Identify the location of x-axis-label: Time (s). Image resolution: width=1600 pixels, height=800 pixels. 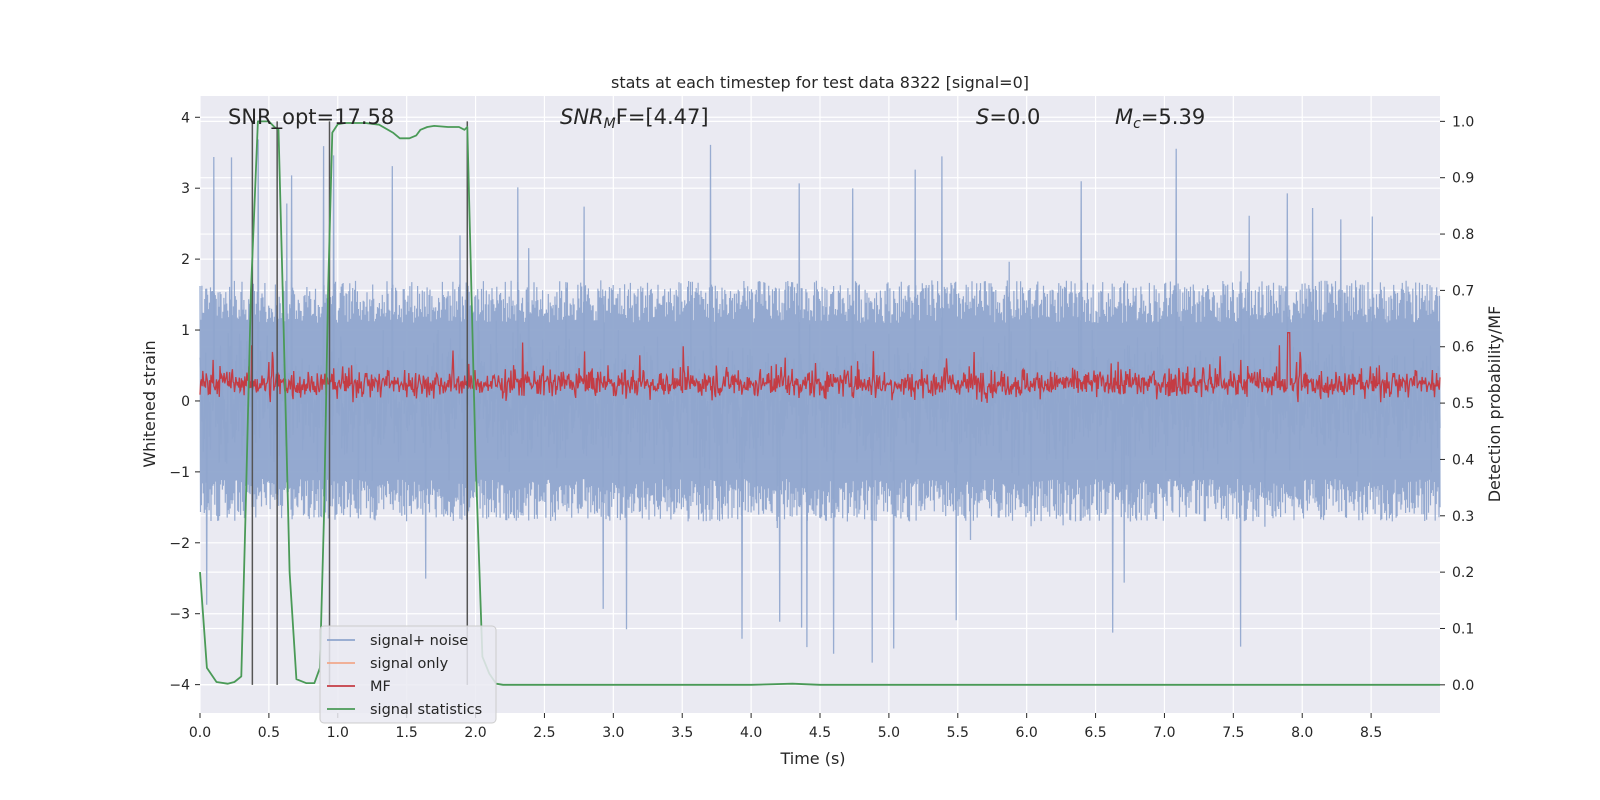
(812, 758).